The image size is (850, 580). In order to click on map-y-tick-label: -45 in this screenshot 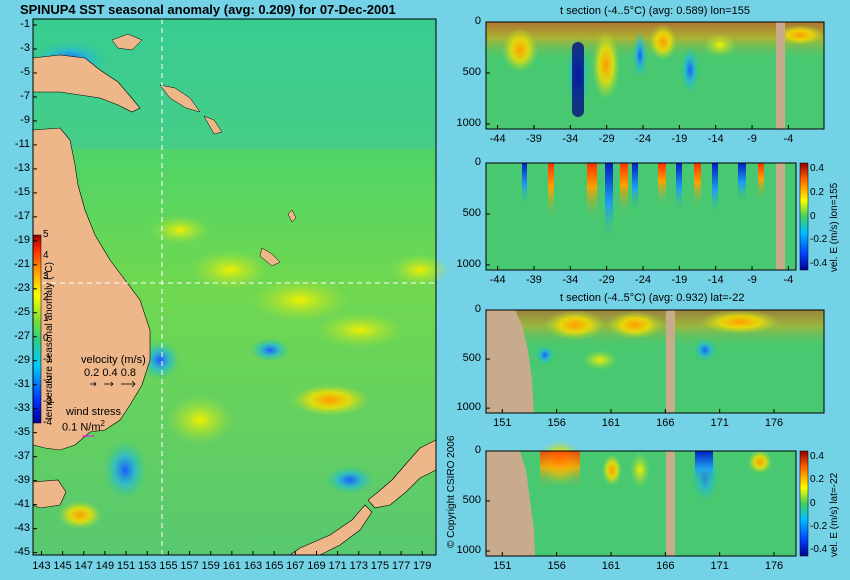, I will do `click(22, 551)`.